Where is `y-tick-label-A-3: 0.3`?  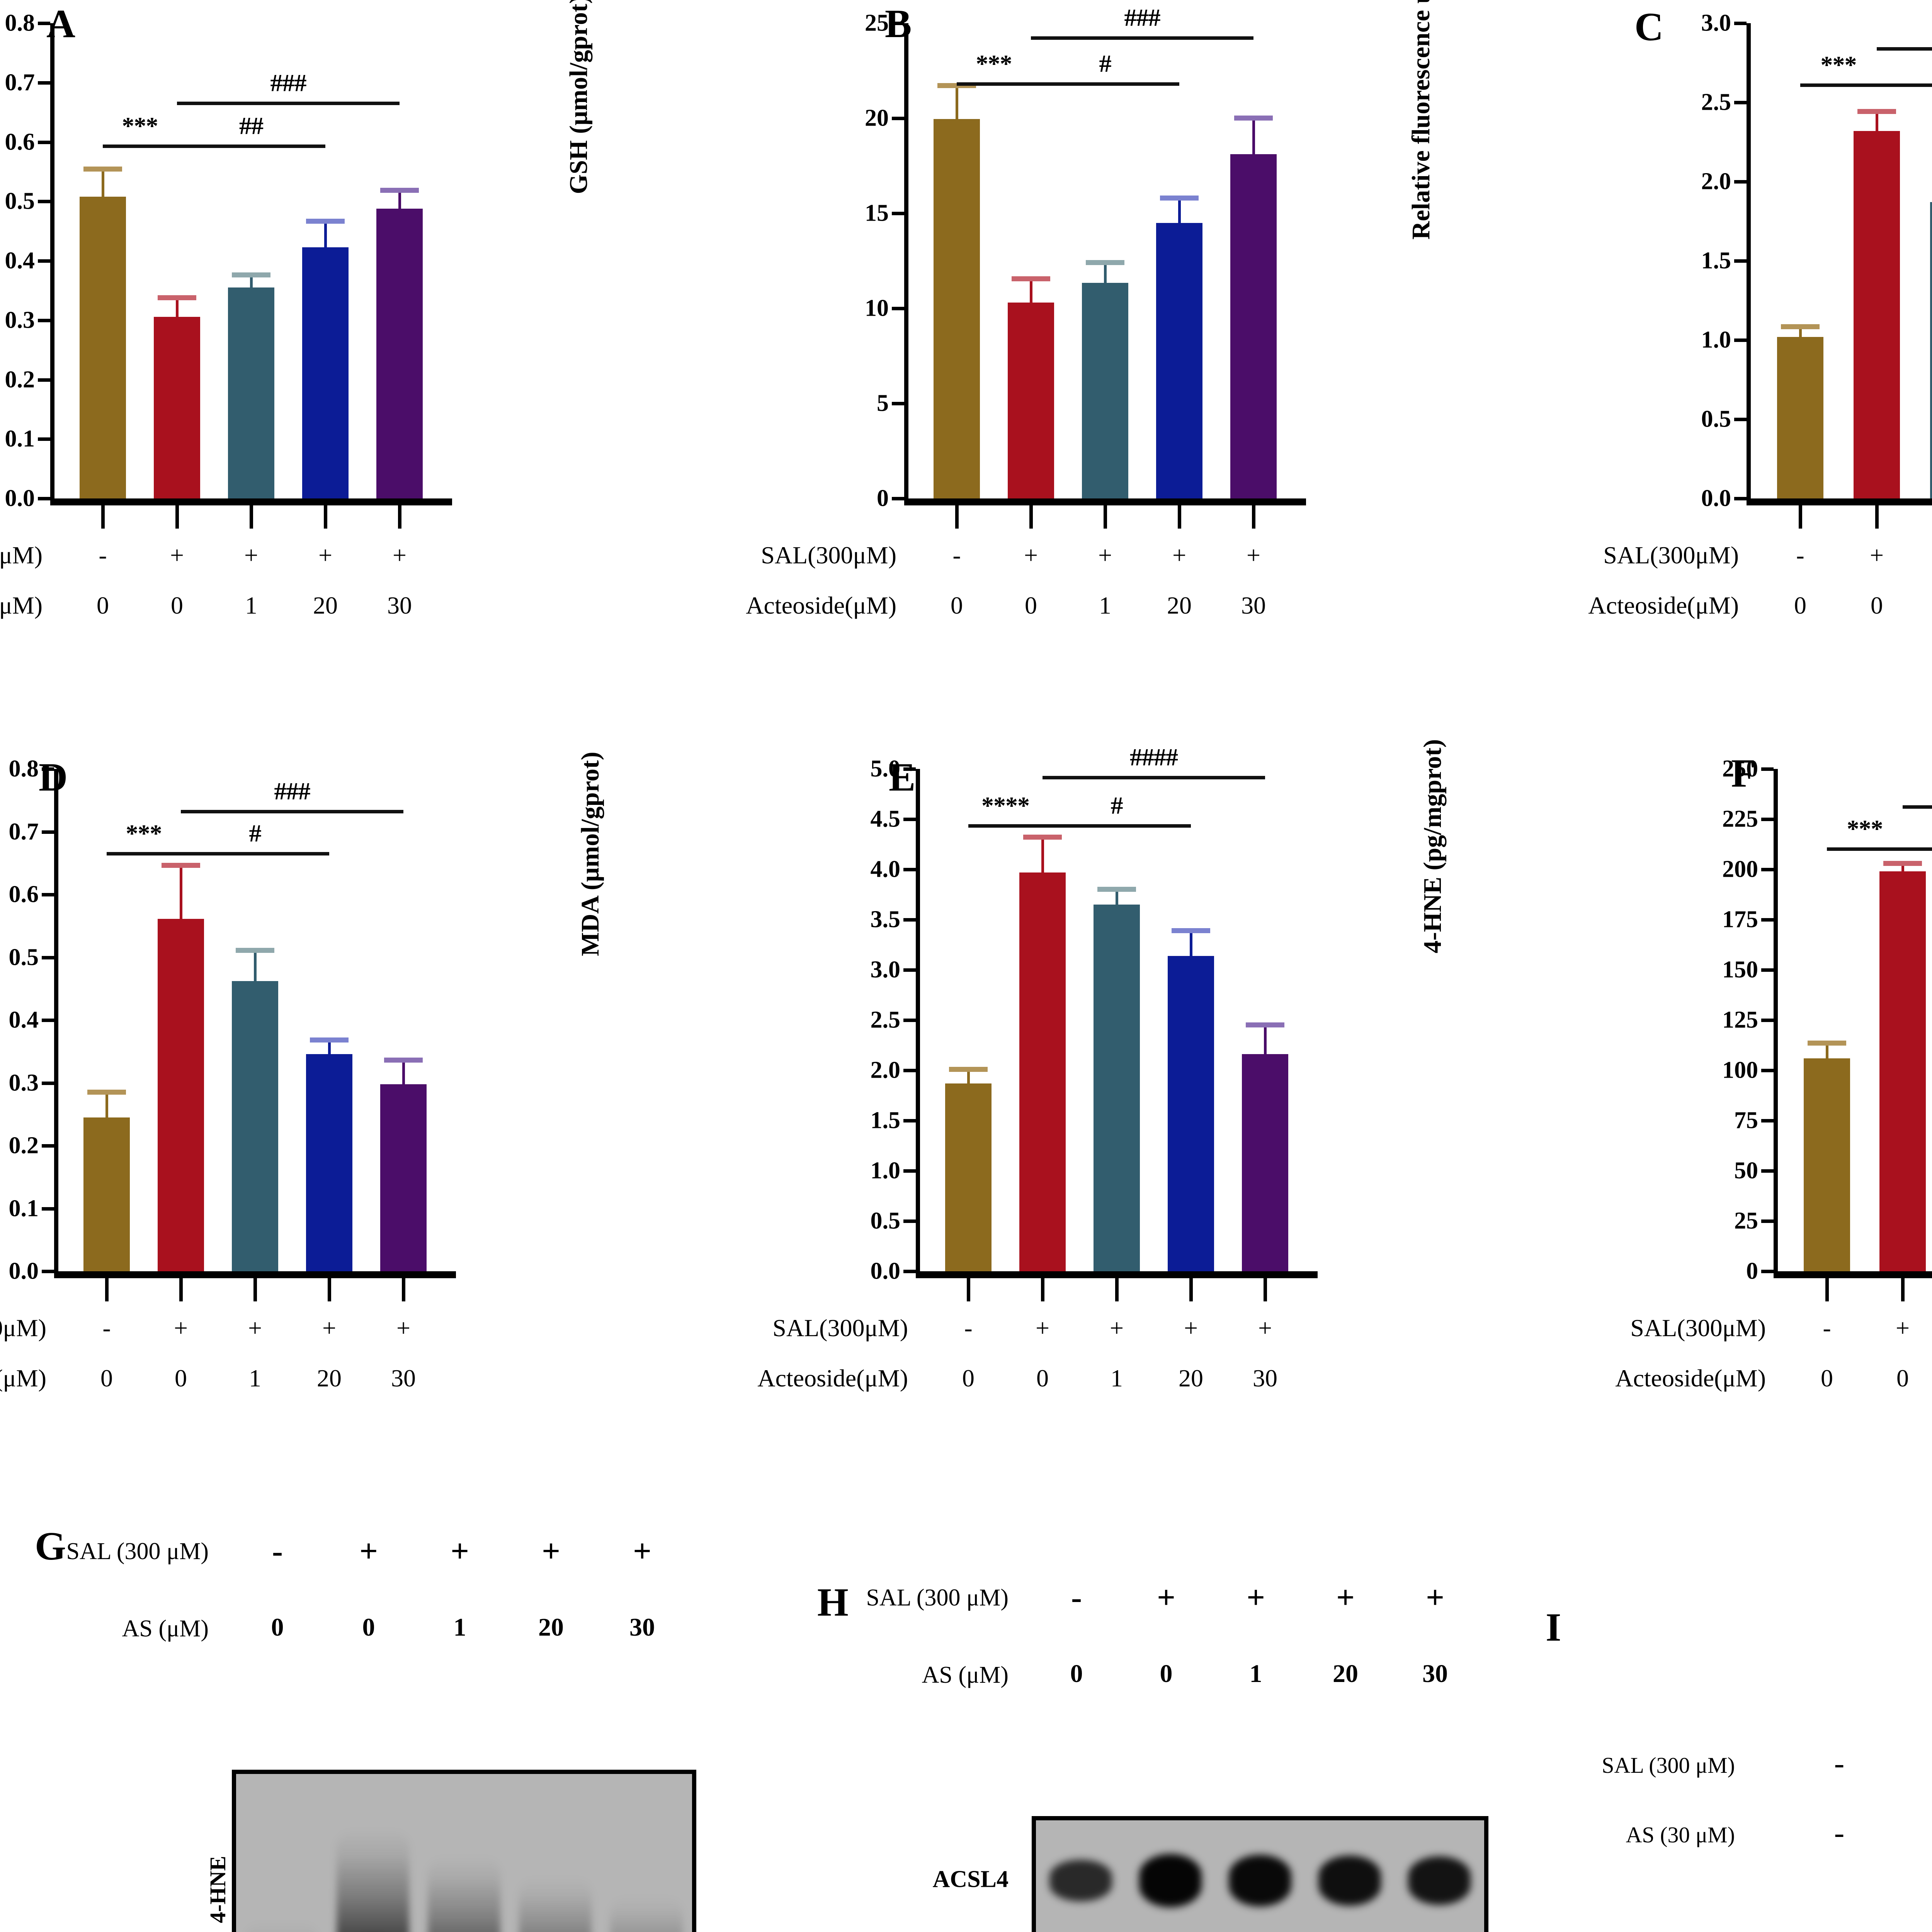
y-tick-label-A-3: 0.3 is located at coordinates (20, 320).